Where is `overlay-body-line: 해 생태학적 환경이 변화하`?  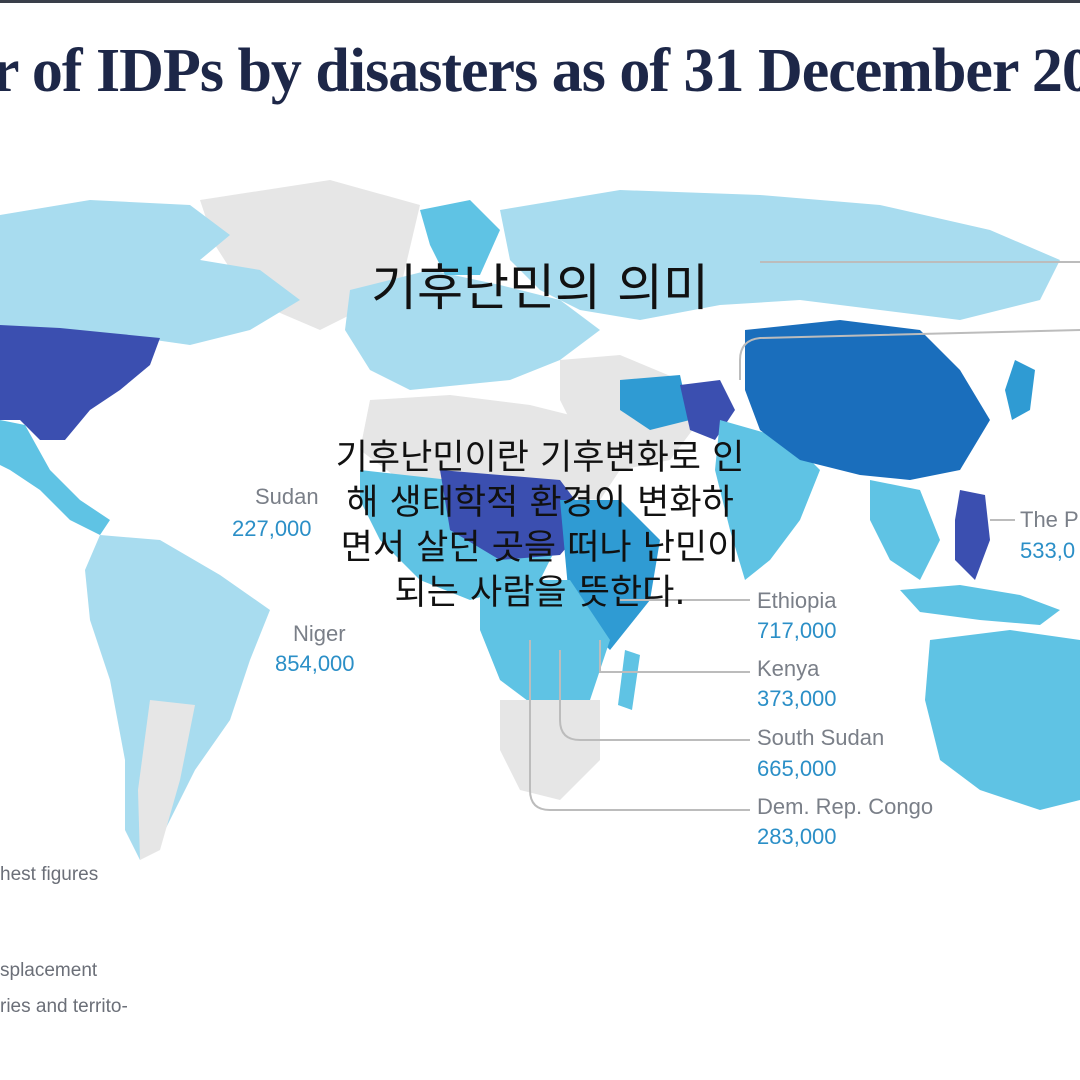 overlay-body-line: 해 생태학적 환경이 변화하 is located at coordinates (540, 503).